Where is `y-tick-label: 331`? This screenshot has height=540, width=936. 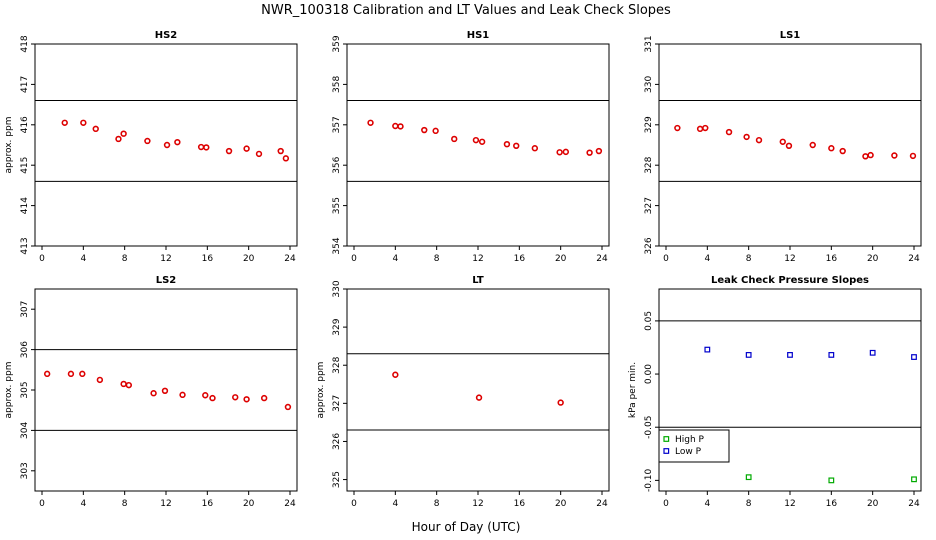
y-tick-label: 331 is located at coordinates (649, 43).